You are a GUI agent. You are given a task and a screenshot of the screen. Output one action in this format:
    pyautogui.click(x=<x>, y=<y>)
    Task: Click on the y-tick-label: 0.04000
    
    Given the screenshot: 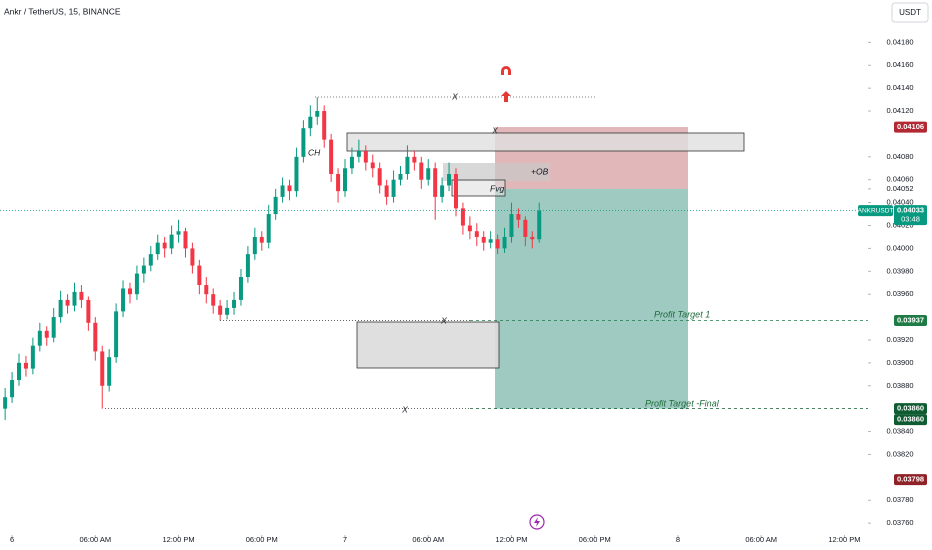 What is the action you would take?
    pyautogui.click(x=899, y=247)
    